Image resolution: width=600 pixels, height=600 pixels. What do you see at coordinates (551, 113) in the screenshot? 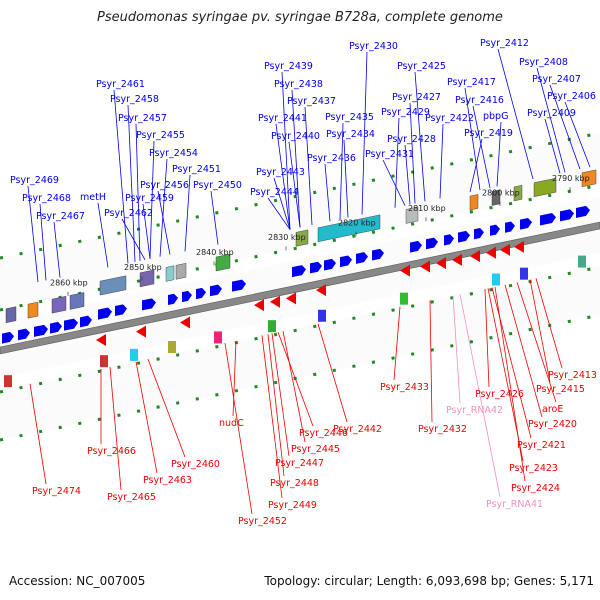
I see `forward-gene-label-16: Psyr_2409` at bounding box center [551, 113].